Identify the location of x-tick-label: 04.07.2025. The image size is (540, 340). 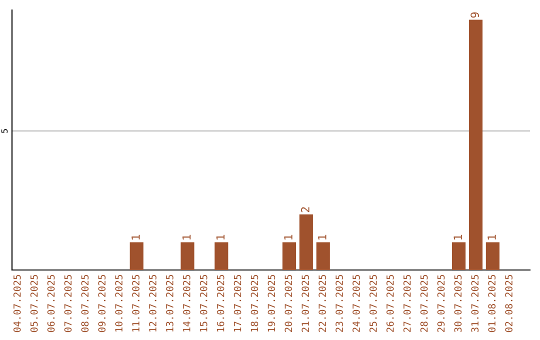
(17, 303).